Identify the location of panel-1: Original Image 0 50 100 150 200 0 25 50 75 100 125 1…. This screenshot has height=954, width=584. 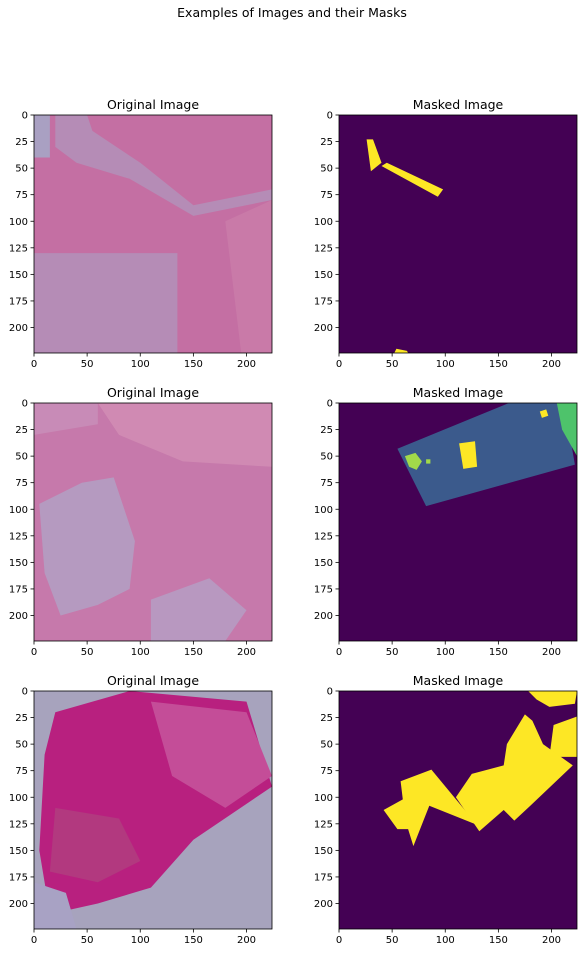
(141, 233).